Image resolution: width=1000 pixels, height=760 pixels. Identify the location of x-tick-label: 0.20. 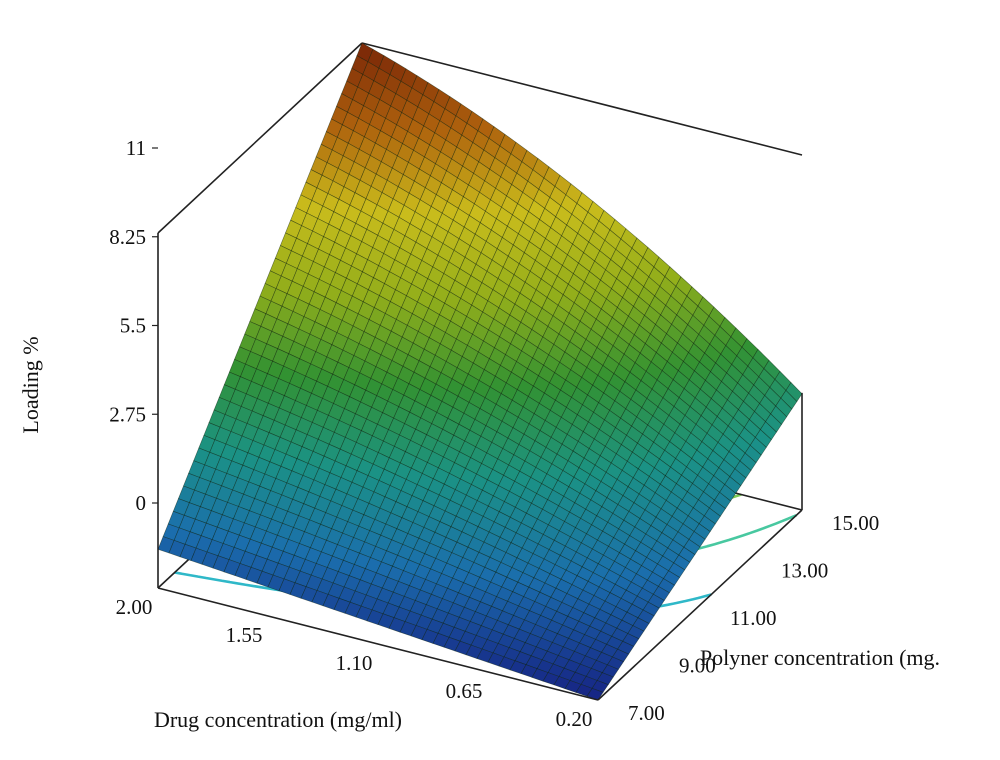
(574, 719).